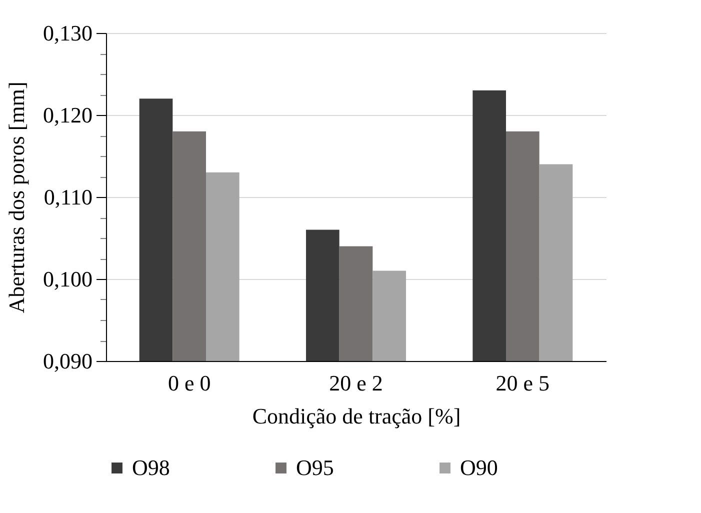  Describe the element at coordinates (68, 197) in the screenshot. I see `y-tick-label: 0,110` at that location.